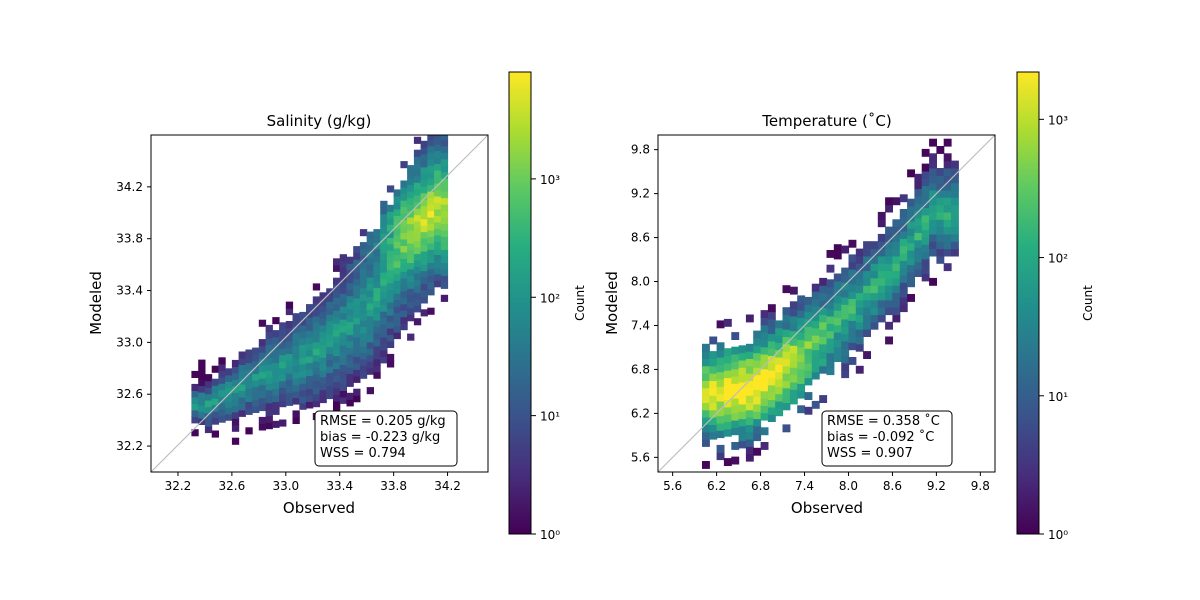 The image size is (1200, 600). I want to click on temperature-title: Temperature (˚C), so click(826, 121).